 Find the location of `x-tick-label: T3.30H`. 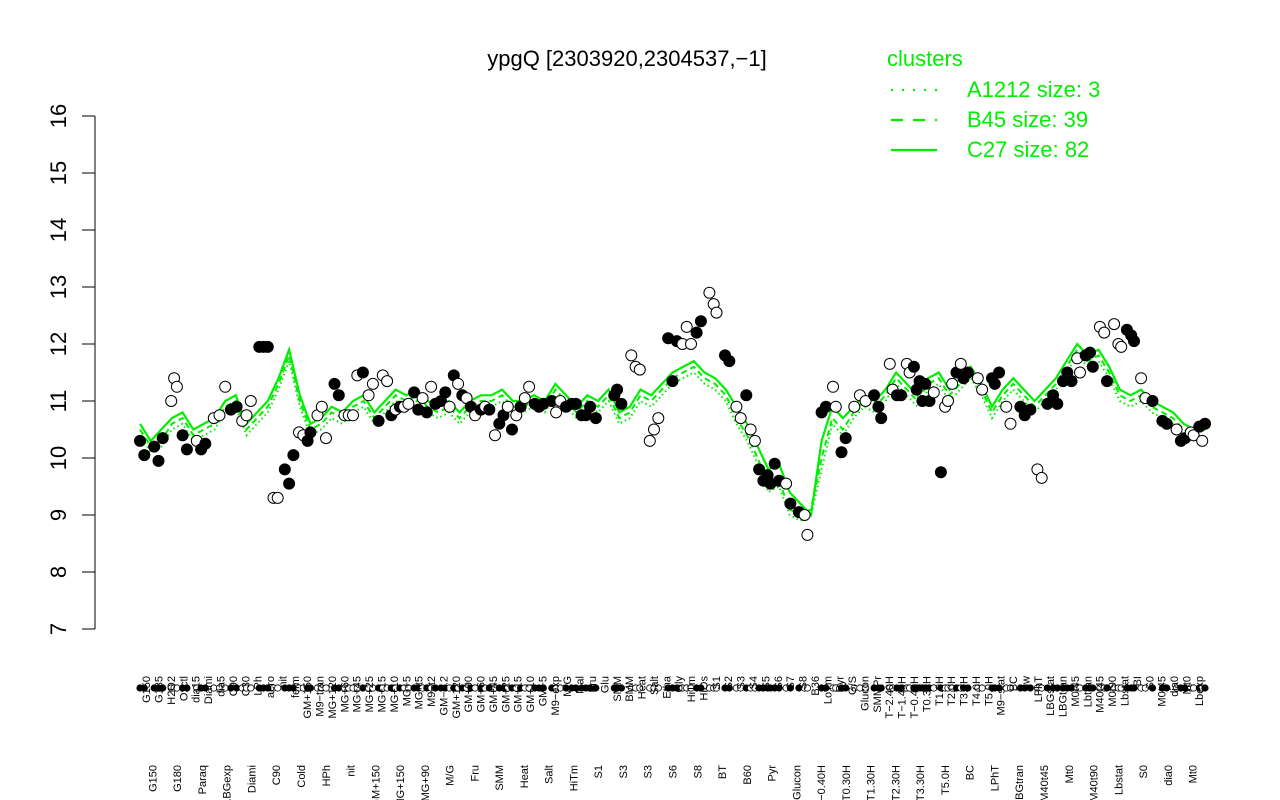

x-tick-label: T3.30H is located at coordinates (921, 782).